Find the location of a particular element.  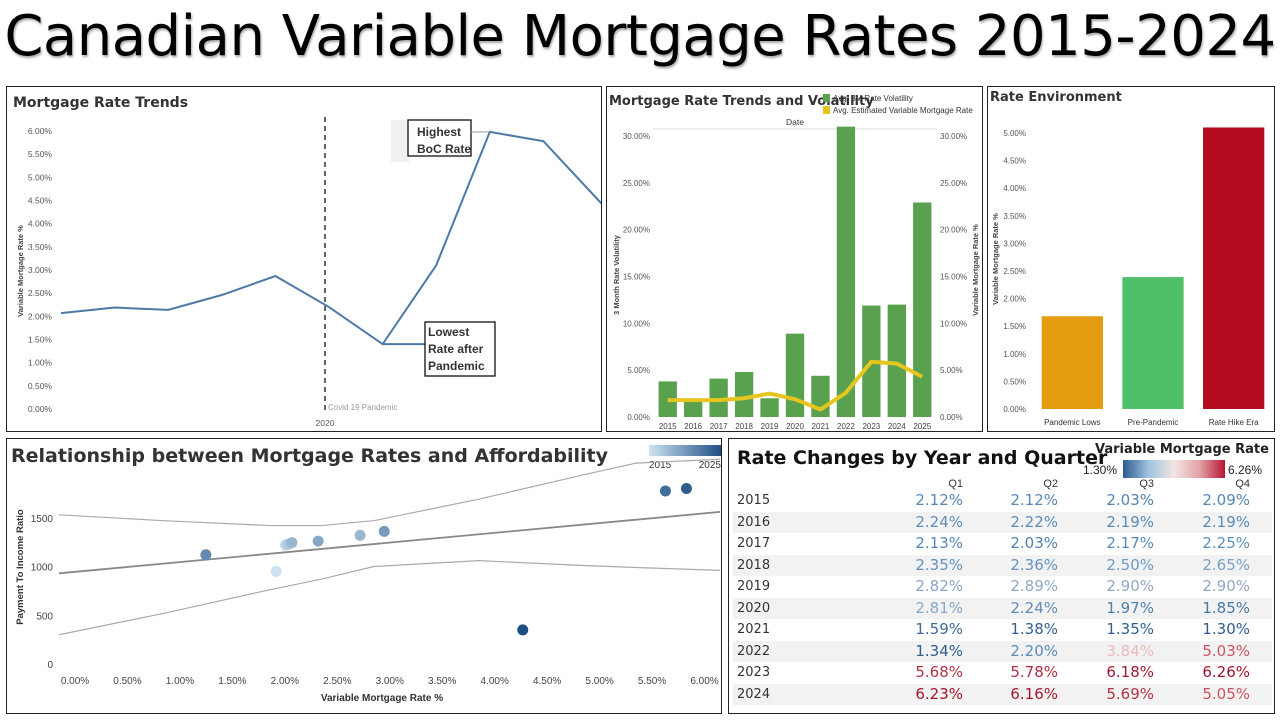

year-label: 2017 is located at coordinates (754, 543).